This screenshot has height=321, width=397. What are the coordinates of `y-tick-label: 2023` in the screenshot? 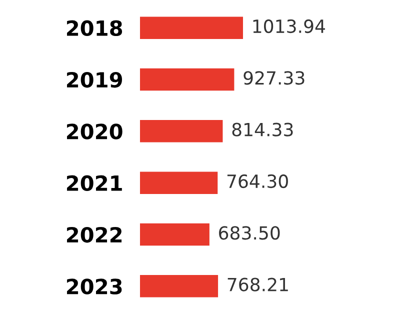 It's located at (94, 286).